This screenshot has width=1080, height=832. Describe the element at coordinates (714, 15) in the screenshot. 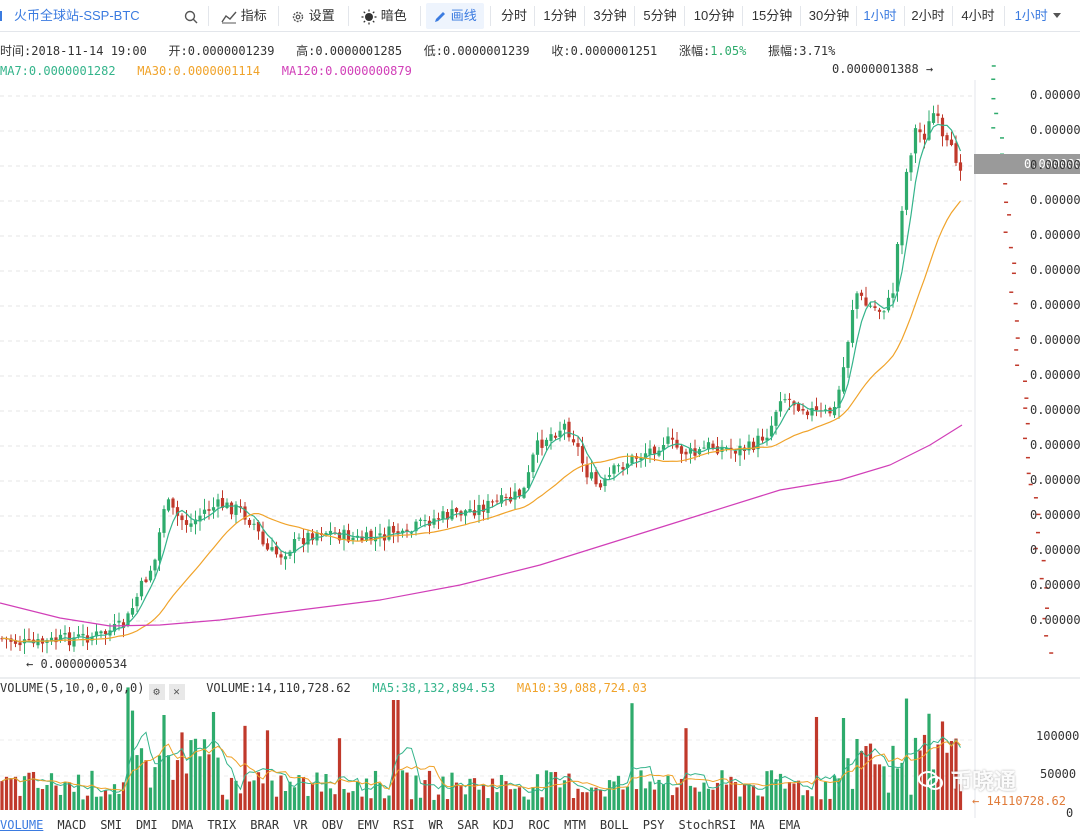

I see `tab-timeframe-4: 10分钟` at that location.